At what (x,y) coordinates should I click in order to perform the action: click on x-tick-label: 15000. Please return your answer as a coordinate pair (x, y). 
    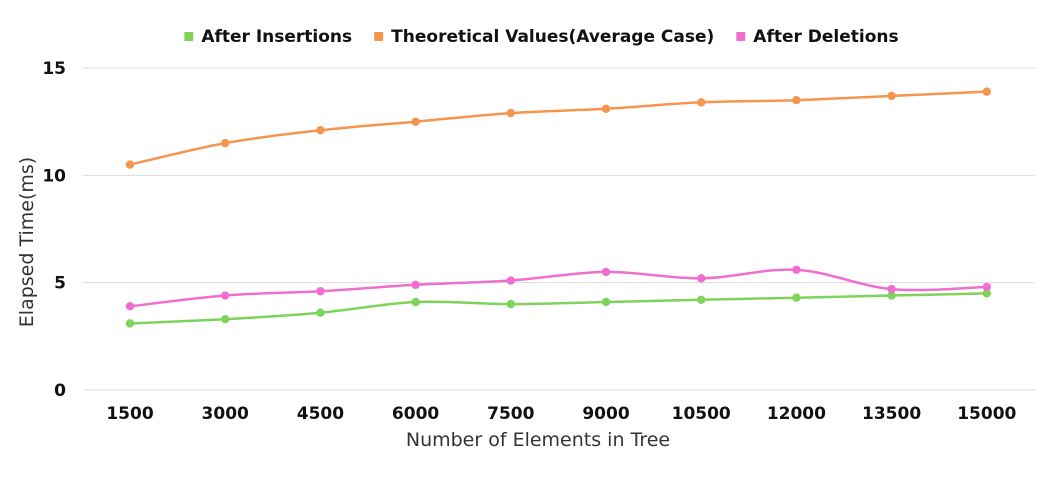
    Looking at the image, I should click on (986, 414).